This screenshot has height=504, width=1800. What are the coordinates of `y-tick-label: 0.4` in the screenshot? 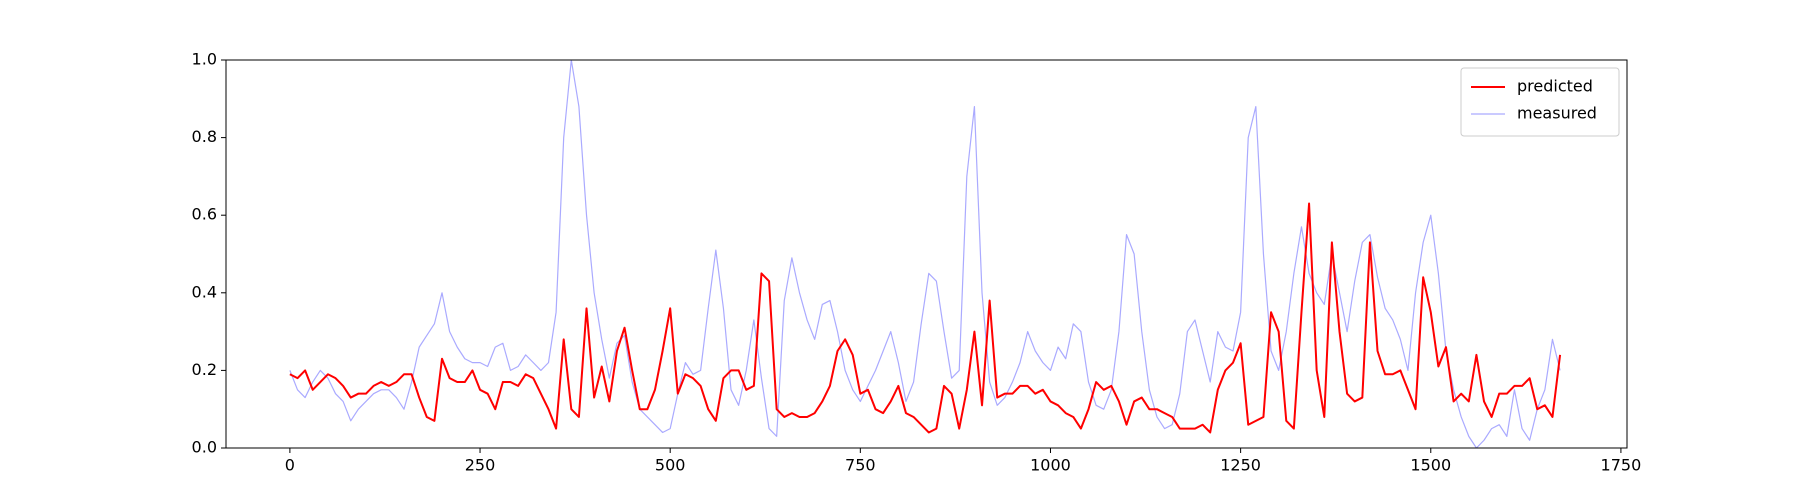 It's located at (204, 291).